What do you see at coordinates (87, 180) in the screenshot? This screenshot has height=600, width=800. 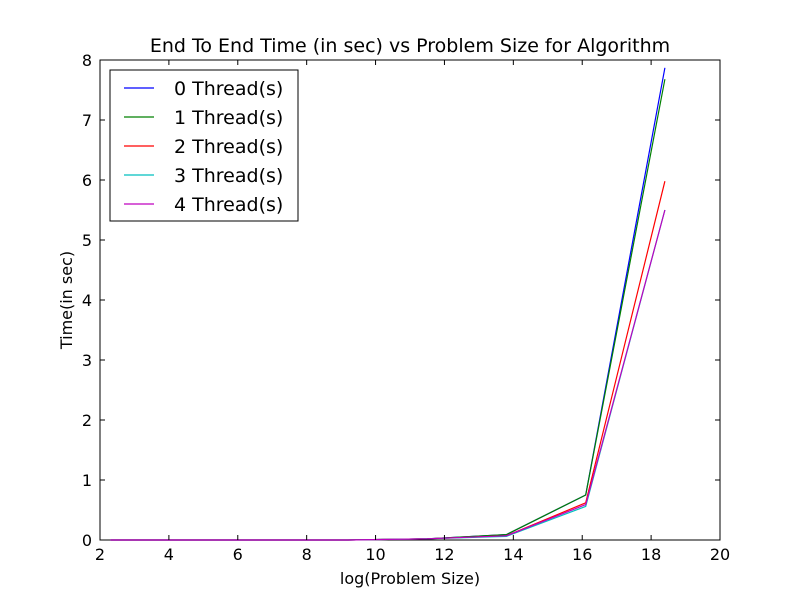 I see `y-tick-label: 6` at bounding box center [87, 180].